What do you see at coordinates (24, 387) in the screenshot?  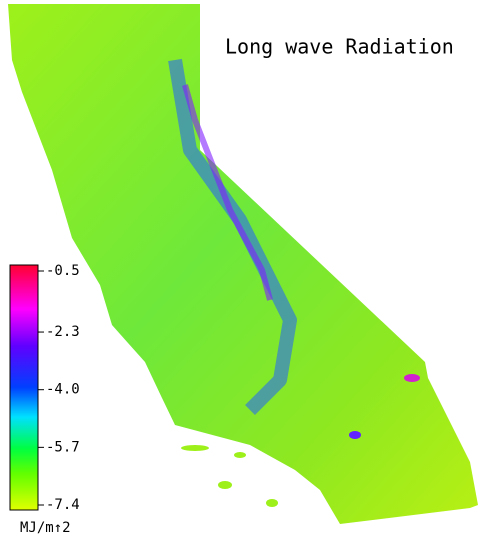 I see `colorbar` at bounding box center [24, 387].